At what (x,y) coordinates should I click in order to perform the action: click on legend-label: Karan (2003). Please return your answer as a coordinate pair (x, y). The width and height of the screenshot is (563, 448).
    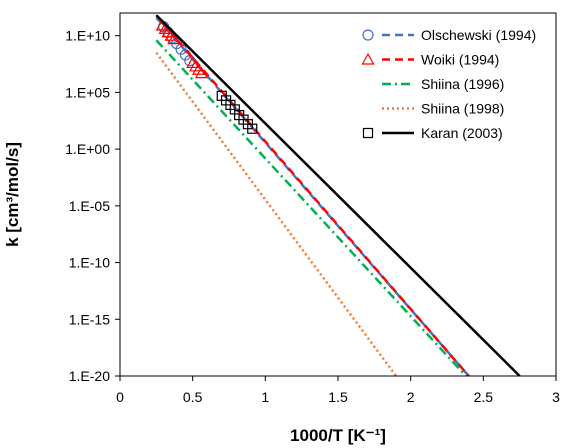
    Looking at the image, I should click on (462, 133).